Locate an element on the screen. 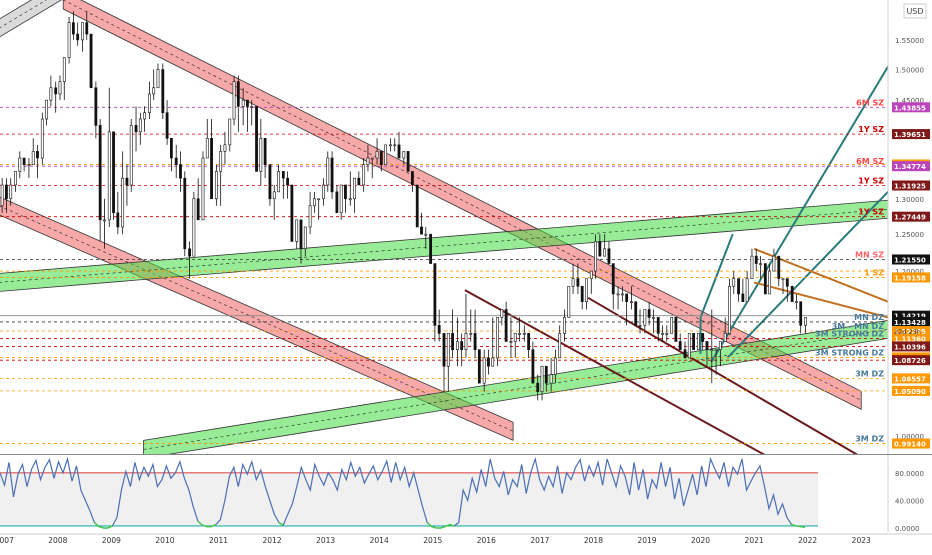  time-tick-label: 2014 is located at coordinates (379, 540).